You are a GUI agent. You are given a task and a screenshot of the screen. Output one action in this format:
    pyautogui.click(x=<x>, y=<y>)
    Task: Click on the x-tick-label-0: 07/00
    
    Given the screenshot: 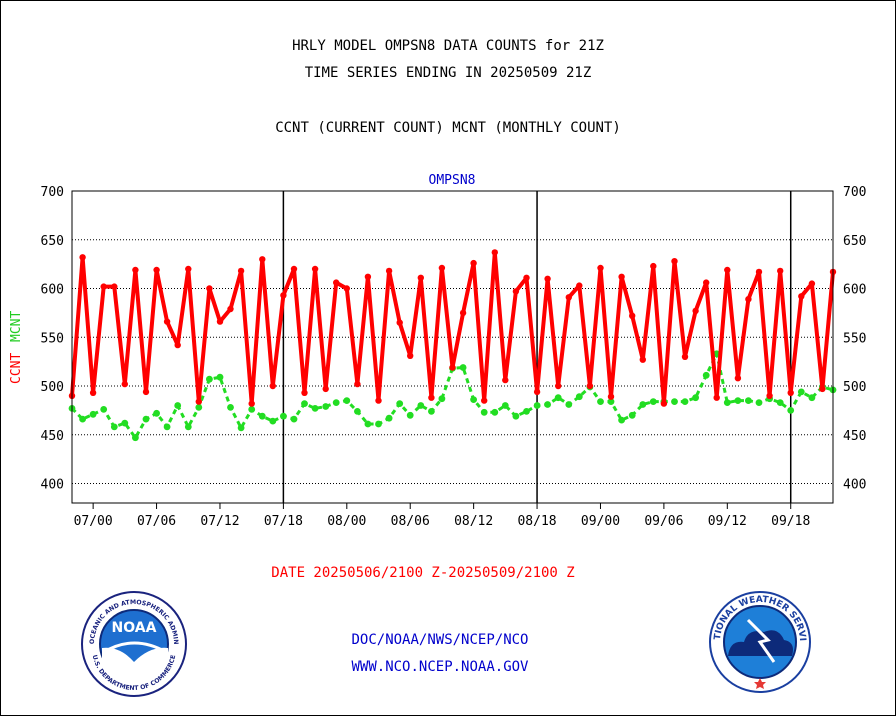 What is the action you would take?
    pyautogui.click(x=93, y=521)
    